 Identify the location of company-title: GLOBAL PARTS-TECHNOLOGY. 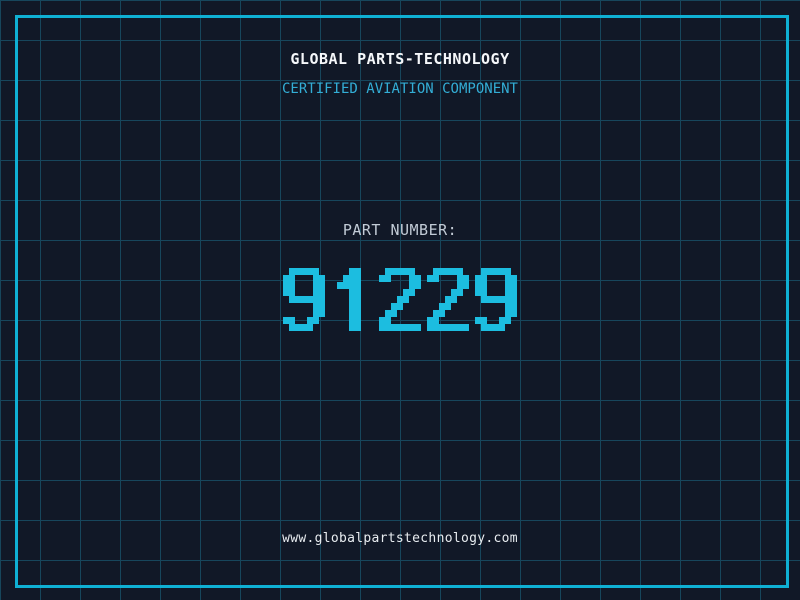
(400, 59).